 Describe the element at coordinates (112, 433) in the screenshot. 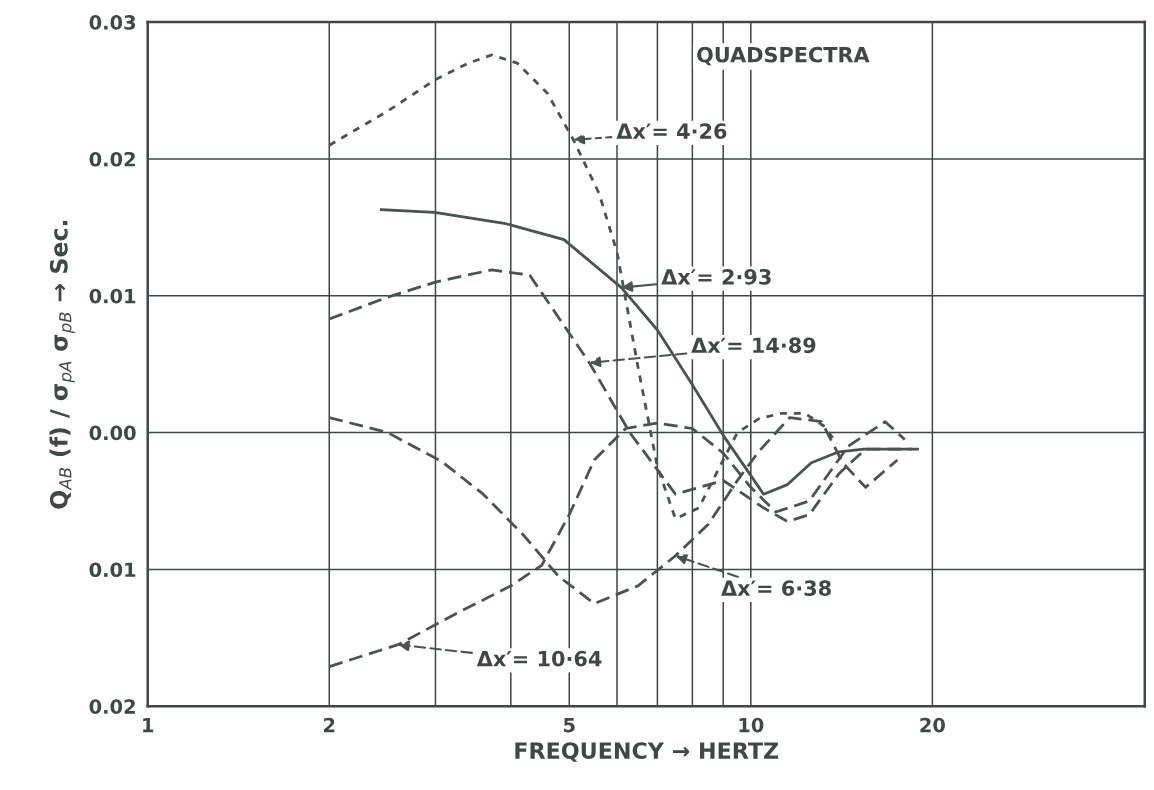

I see `y-tick-label: 0.00` at that location.